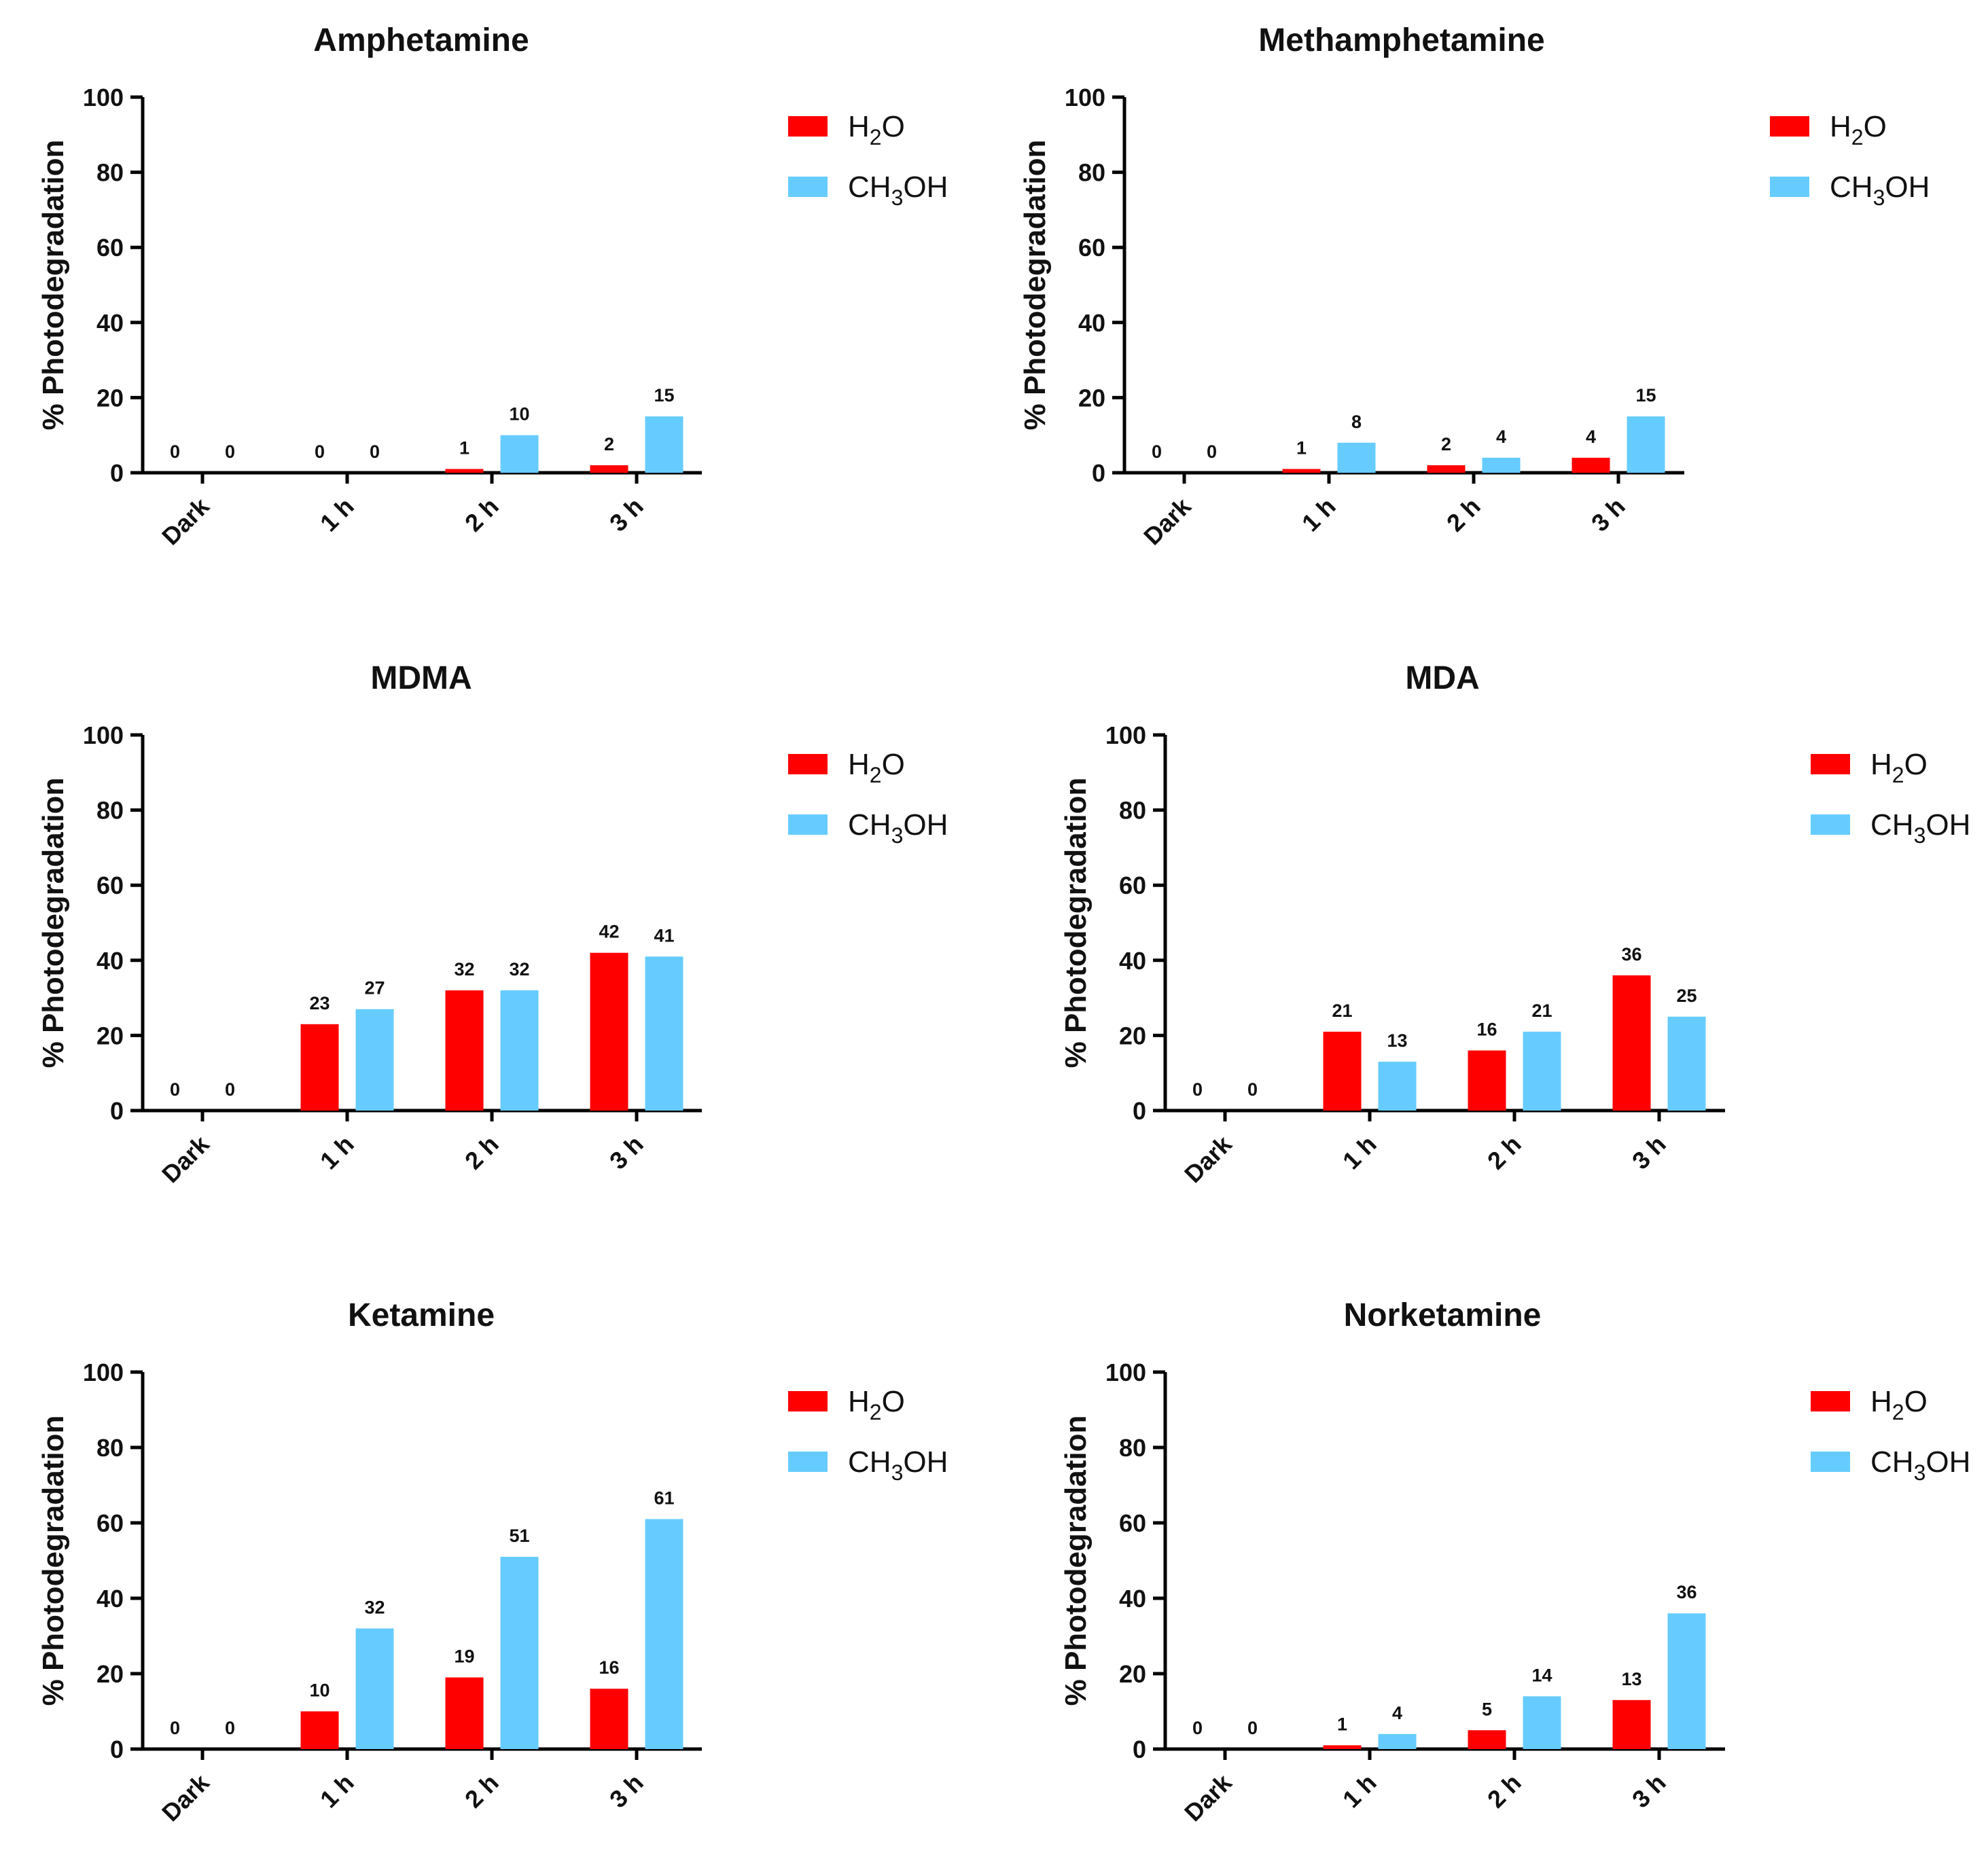 The height and width of the screenshot is (1872, 1988). Describe the element at coordinates (609, 1667) in the screenshot. I see `data-label: 16` at that location.